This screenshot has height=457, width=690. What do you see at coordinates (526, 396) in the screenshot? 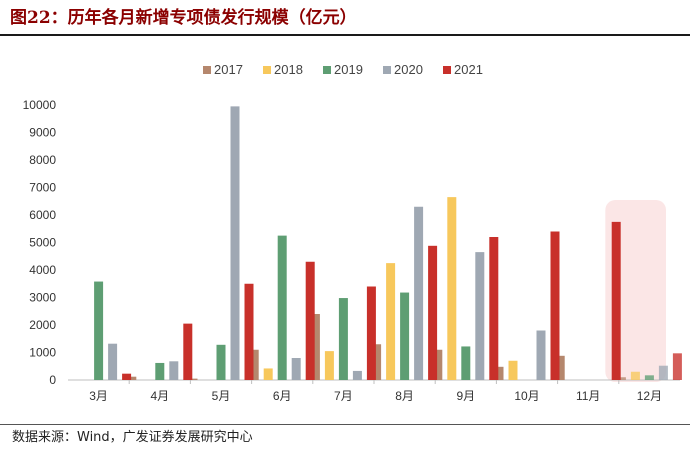
I see `x-tick-label: 10月` at bounding box center [526, 396].